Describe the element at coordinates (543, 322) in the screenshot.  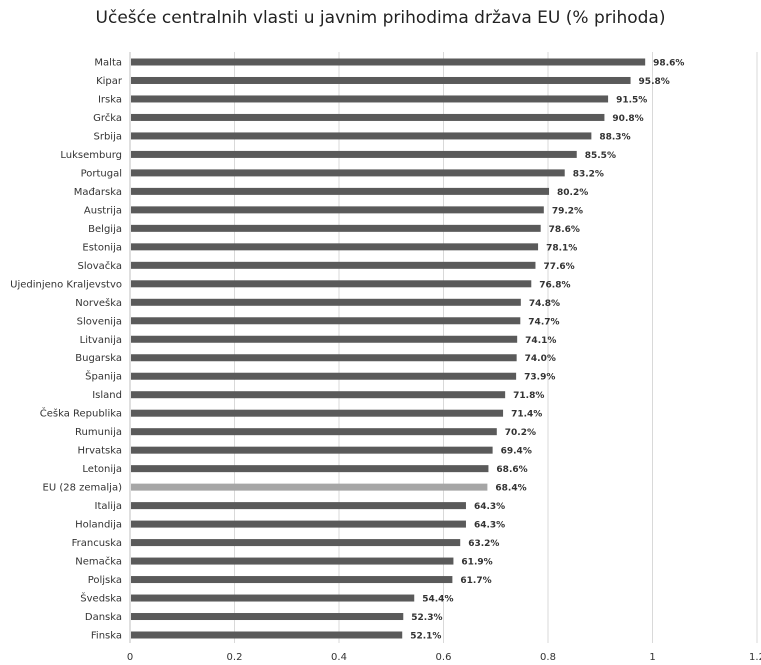
I see `data-label: 74.7%` at that location.